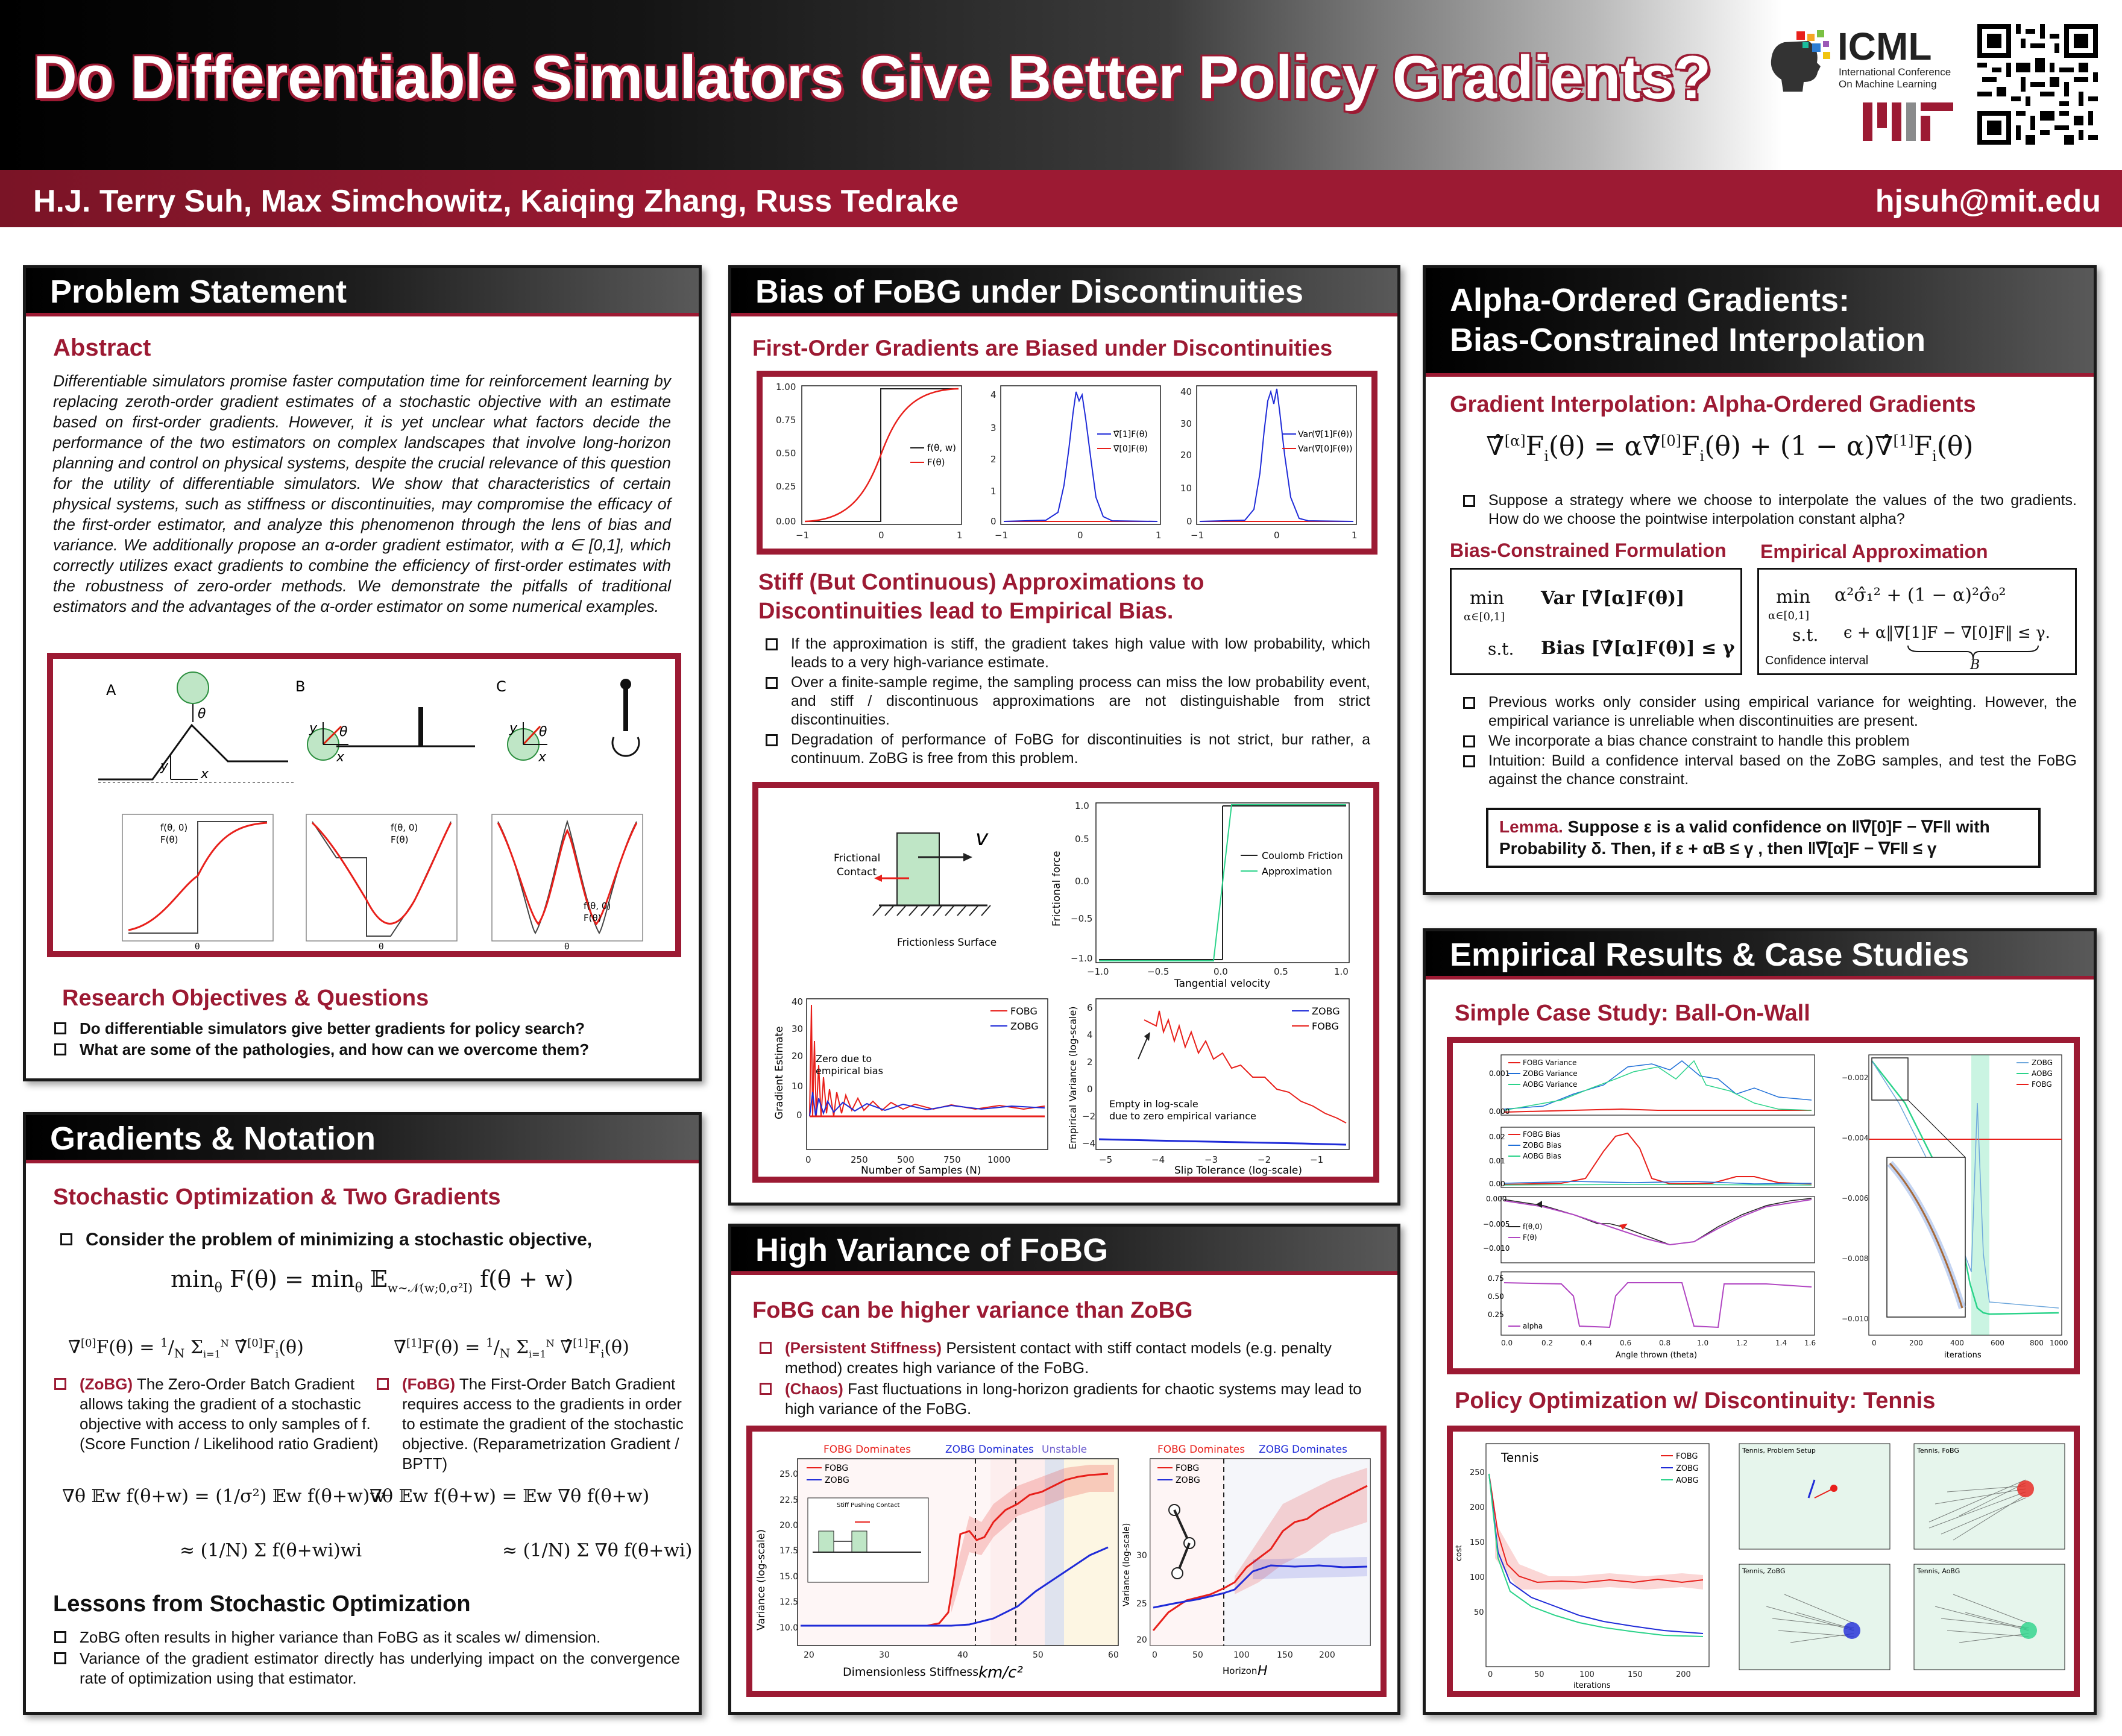 The image size is (2122, 1736). I want to click on axis-y-a: y, so click(164, 766).